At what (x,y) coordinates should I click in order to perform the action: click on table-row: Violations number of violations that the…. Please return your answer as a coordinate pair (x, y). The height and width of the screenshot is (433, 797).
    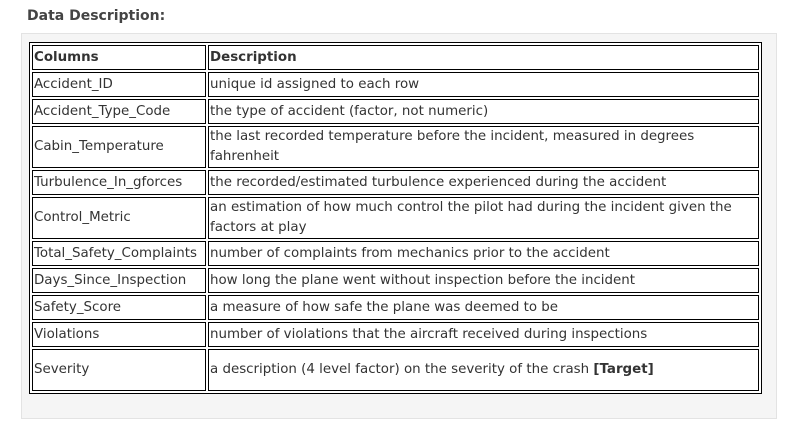
    Looking at the image, I should click on (395, 334).